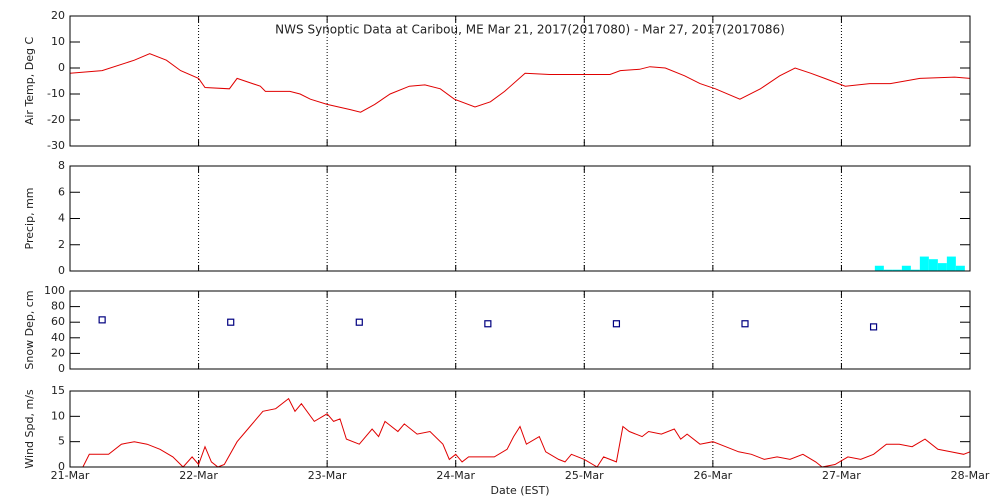  I want to click on data-line, so click(520, 83).